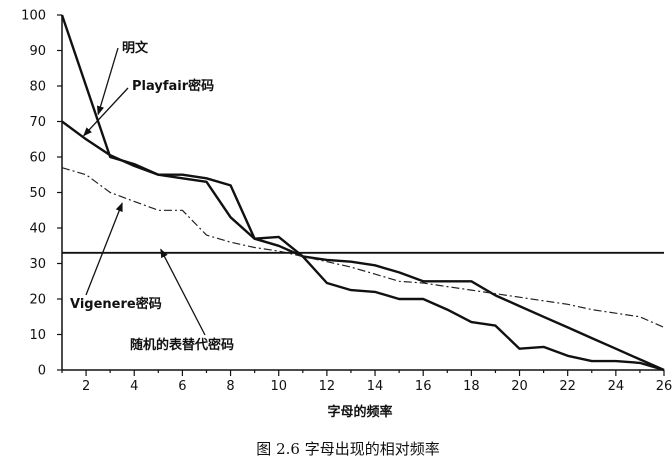  Describe the element at coordinates (42, 371) in the screenshot. I see `y-tick-label: 0` at that location.